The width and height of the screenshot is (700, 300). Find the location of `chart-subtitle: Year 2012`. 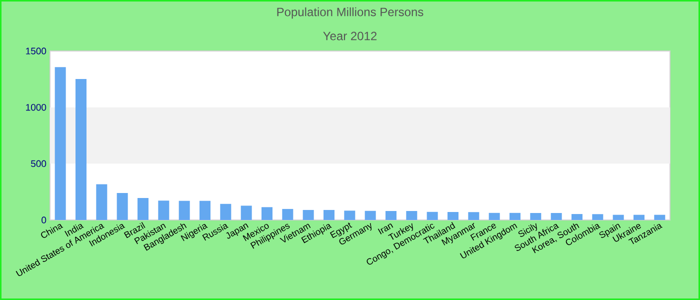

chart-subtitle: Year 2012 is located at coordinates (350, 36).